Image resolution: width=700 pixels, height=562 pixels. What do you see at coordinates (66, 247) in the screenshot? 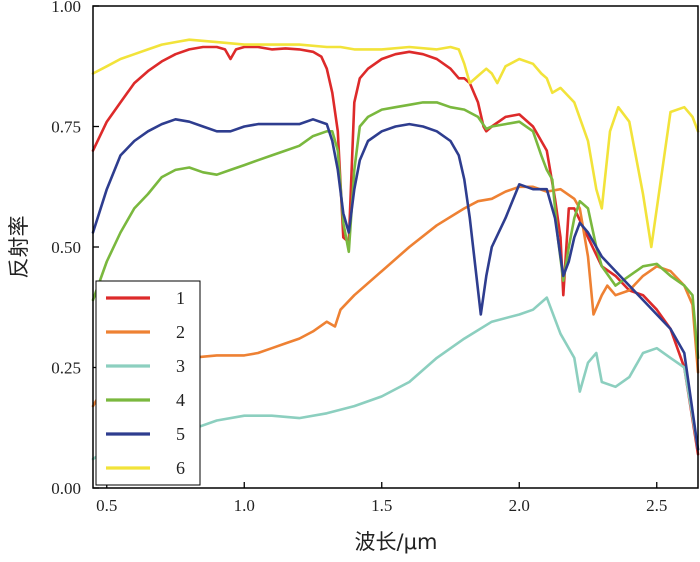
I see `y-tick-label: 0.50` at bounding box center [66, 247].